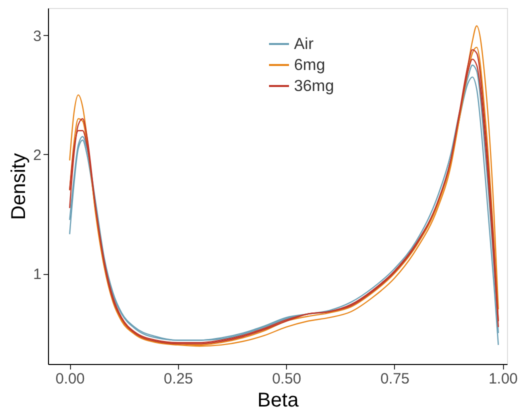 Image resolution: width=531 pixels, height=416 pixels. I want to click on y-tick-label: 1, so click(37, 275).